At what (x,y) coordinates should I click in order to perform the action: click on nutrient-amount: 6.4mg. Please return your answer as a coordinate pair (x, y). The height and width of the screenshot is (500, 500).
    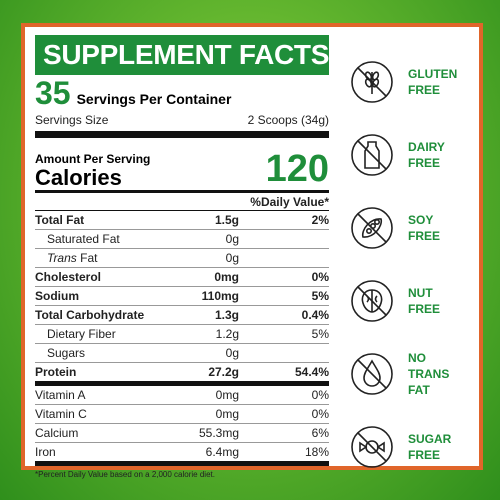
    Looking at the image, I should click on (222, 452).